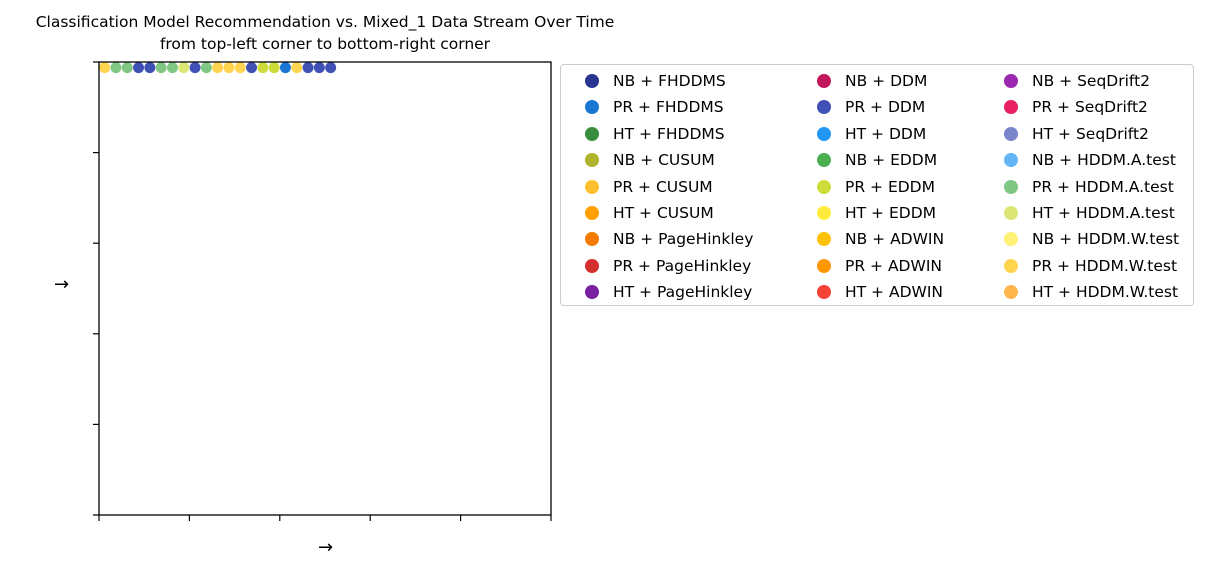 This screenshot has width=1210, height=573. Describe the element at coordinates (1090, 133) in the screenshot. I see `legend-label: HT + SeqDrift2` at that location.